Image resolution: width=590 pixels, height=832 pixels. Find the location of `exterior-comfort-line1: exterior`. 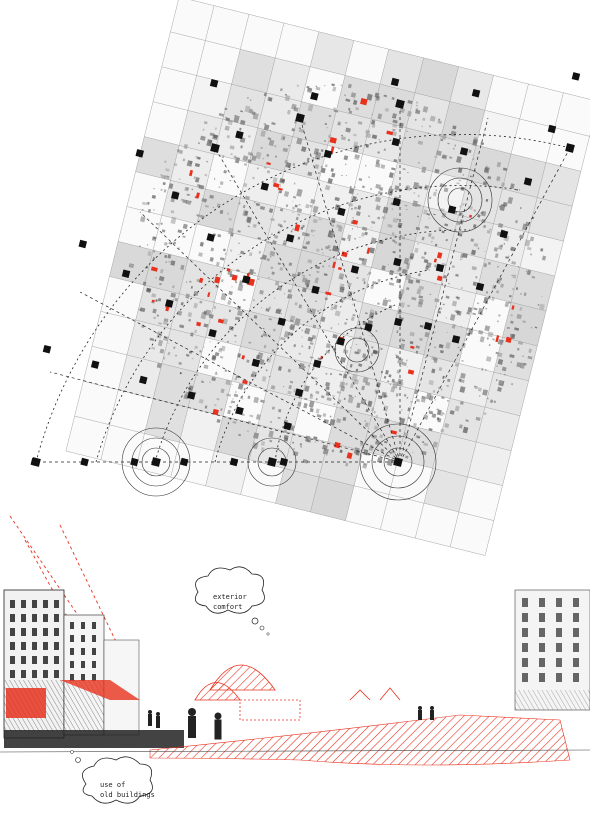

exterior-comfort-line1: exterior is located at coordinates (230, 597).